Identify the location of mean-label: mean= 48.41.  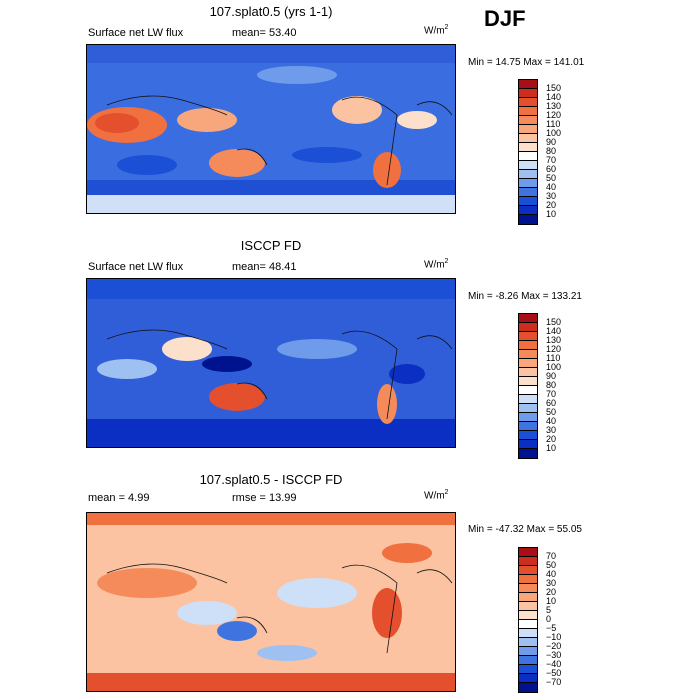
(264, 267).